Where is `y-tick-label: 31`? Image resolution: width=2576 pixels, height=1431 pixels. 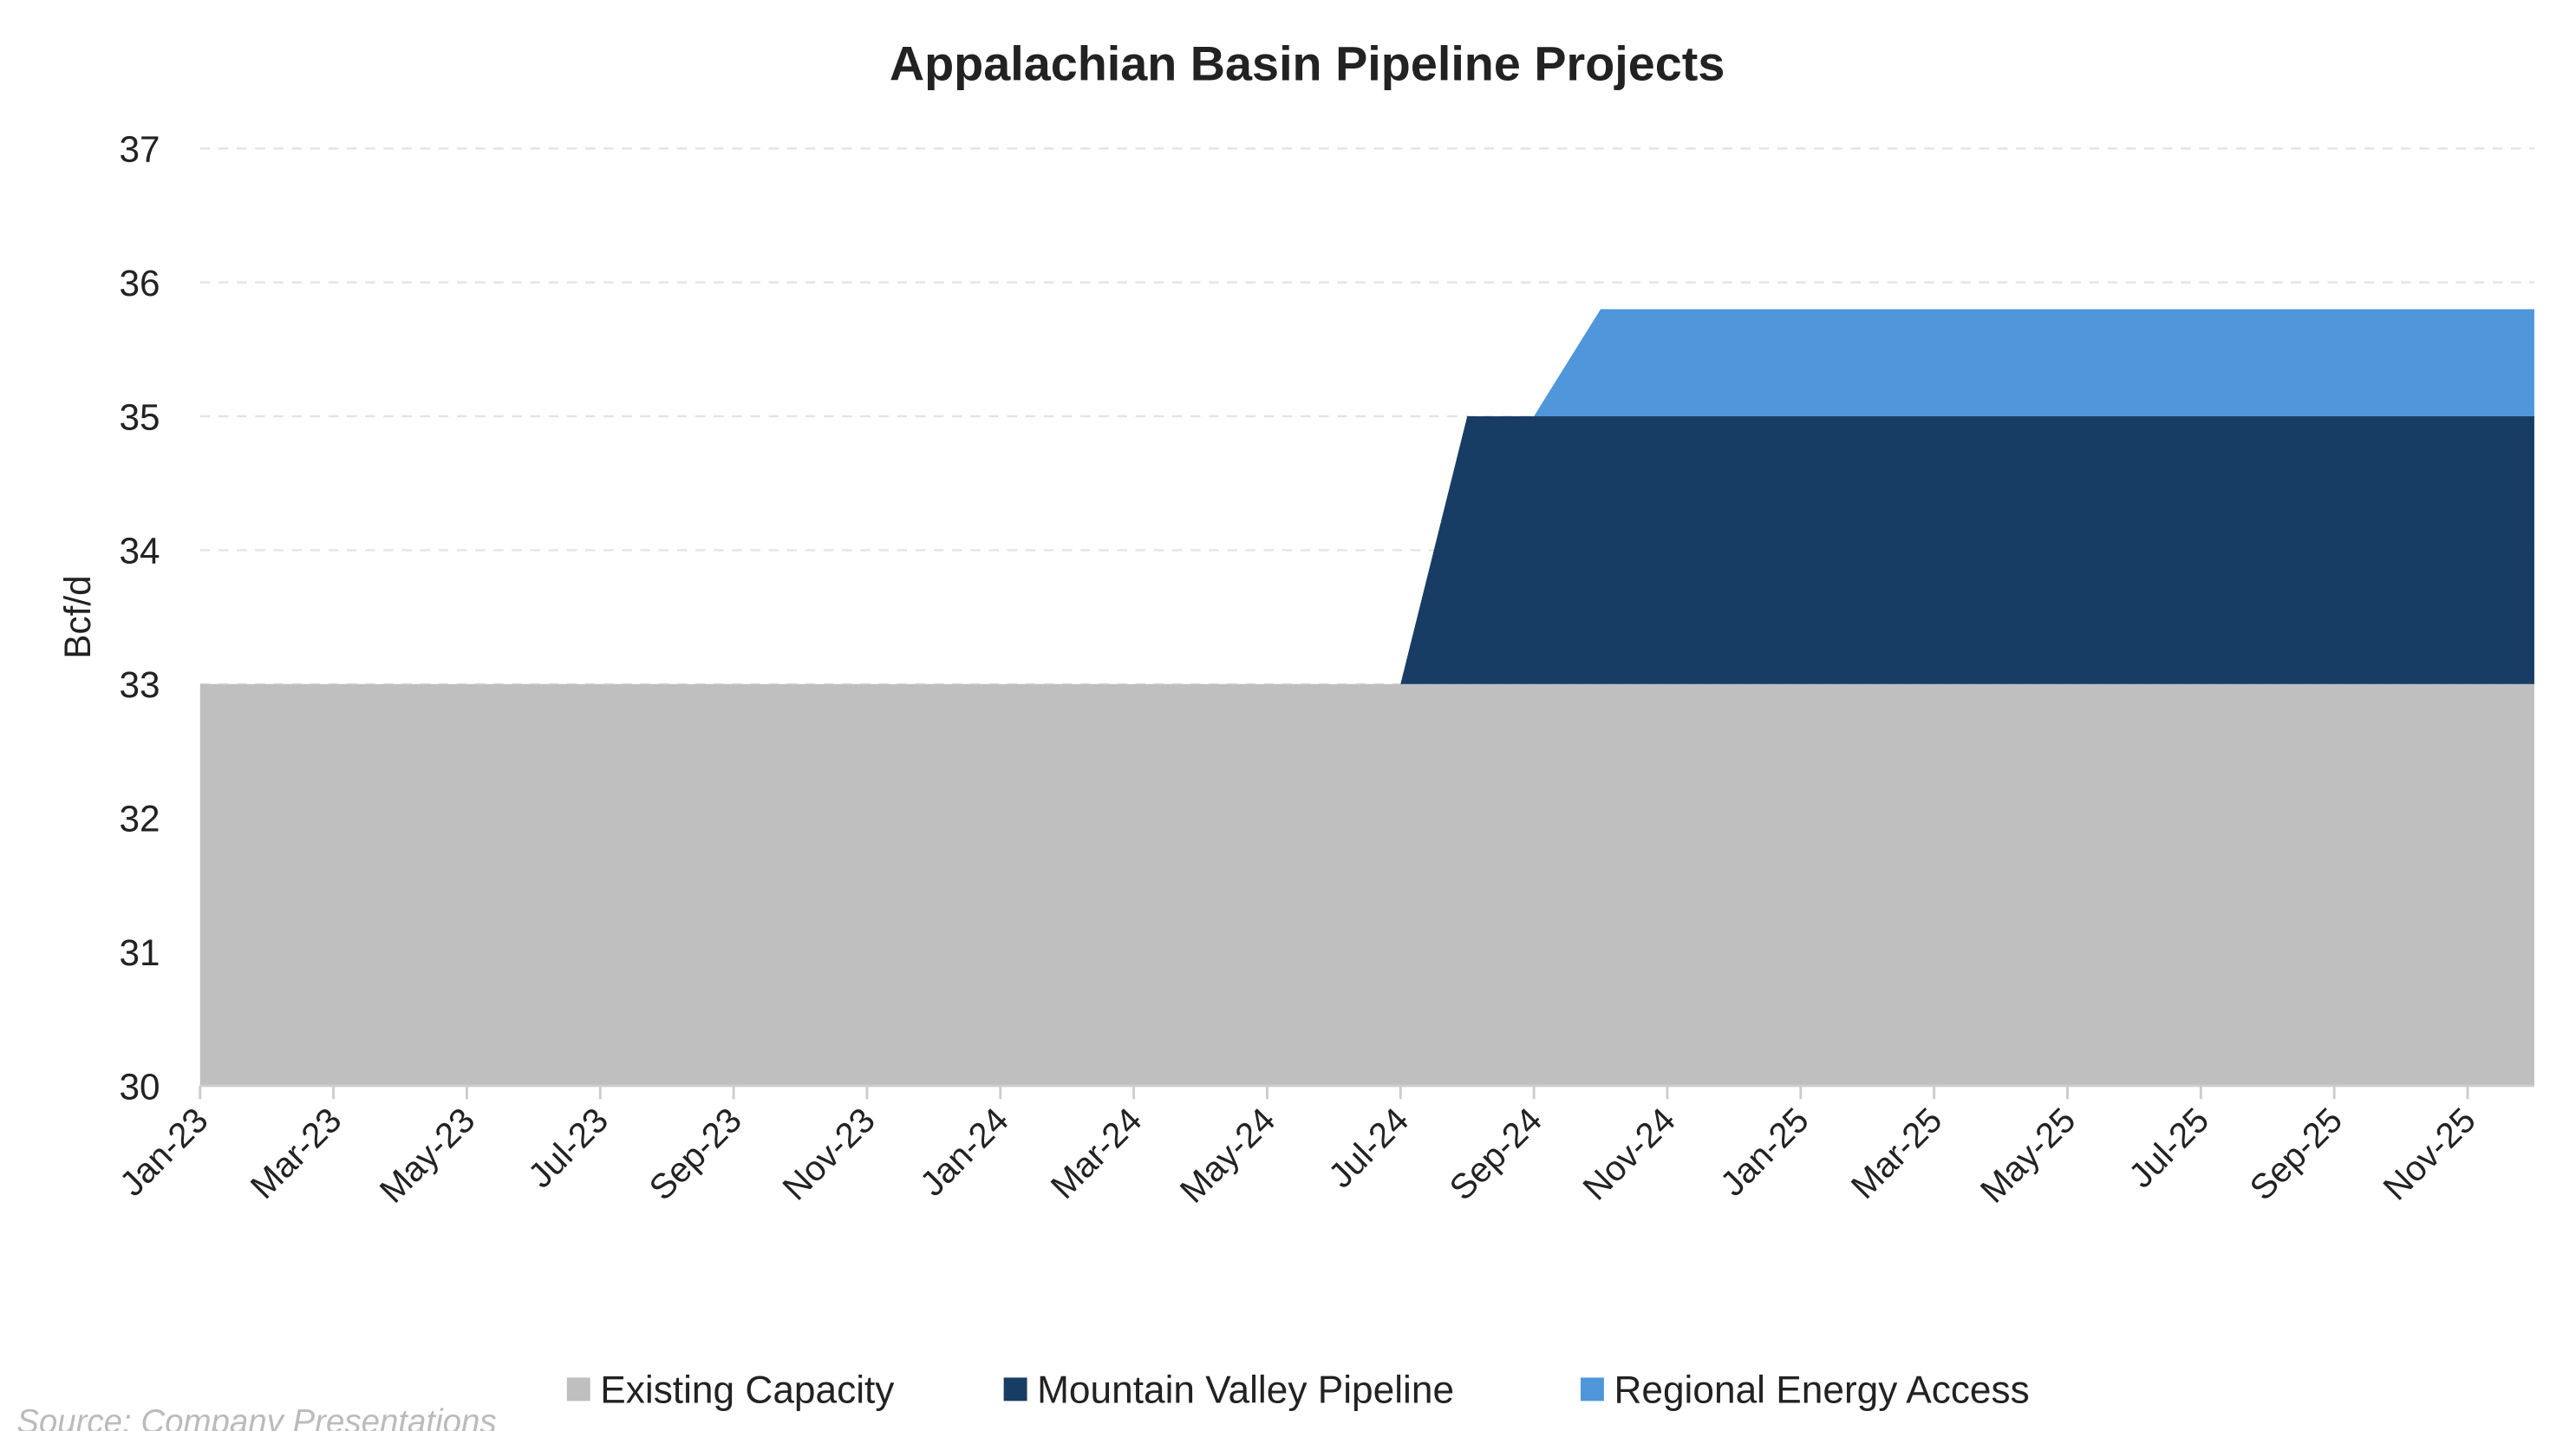
y-tick-label: 31 is located at coordinates (140, 952).